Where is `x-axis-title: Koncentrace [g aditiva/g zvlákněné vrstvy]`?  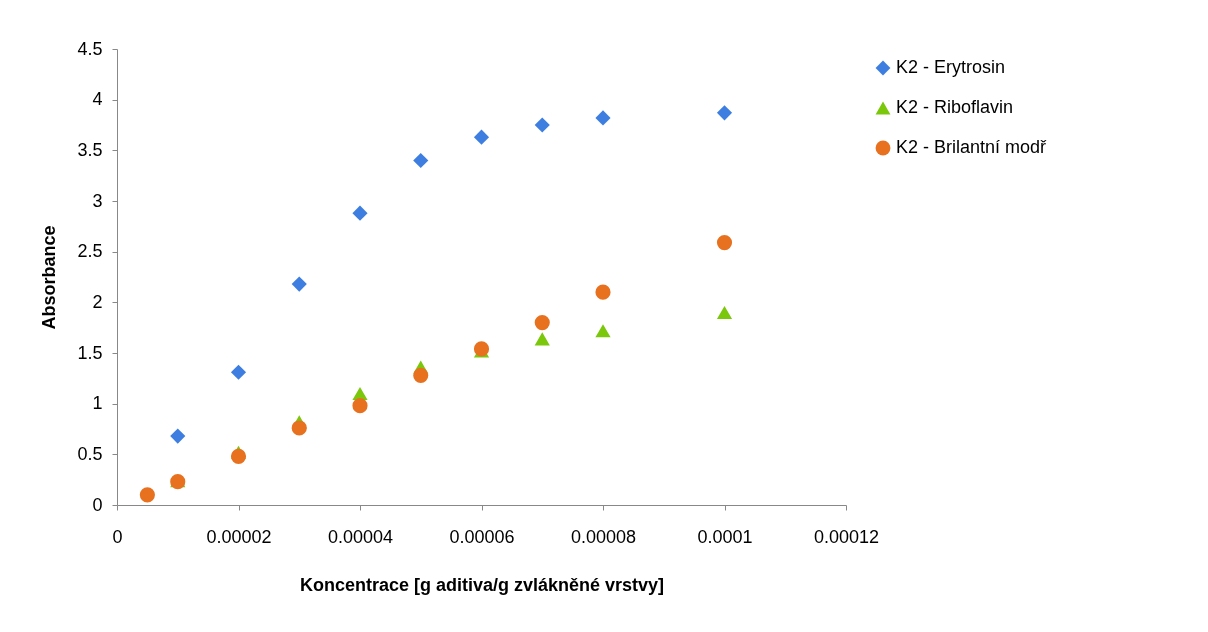
x-axis-title: Koncentrace [g aditiva/g zvlákněné vrstvy] is located at coordinates (482, 584).